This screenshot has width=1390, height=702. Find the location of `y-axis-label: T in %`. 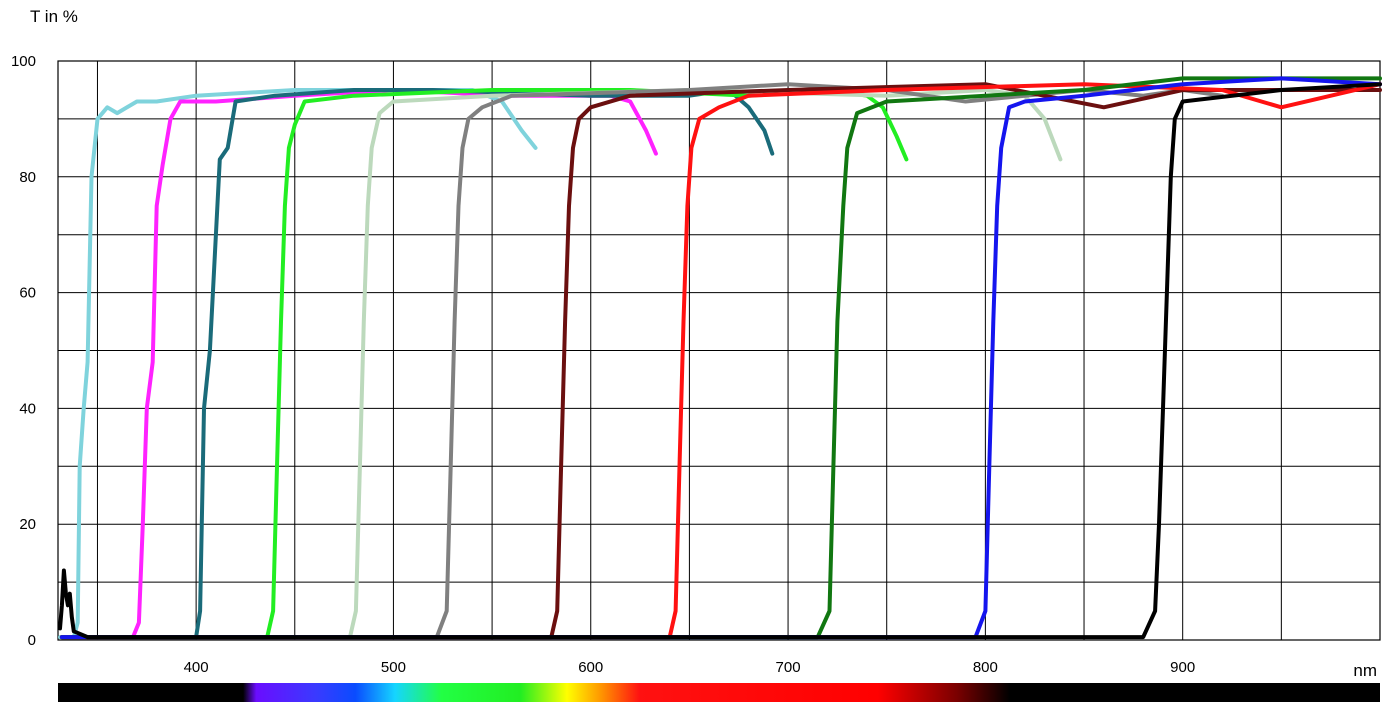

y-axis-label: T in % is located at coordinates (54, 16).